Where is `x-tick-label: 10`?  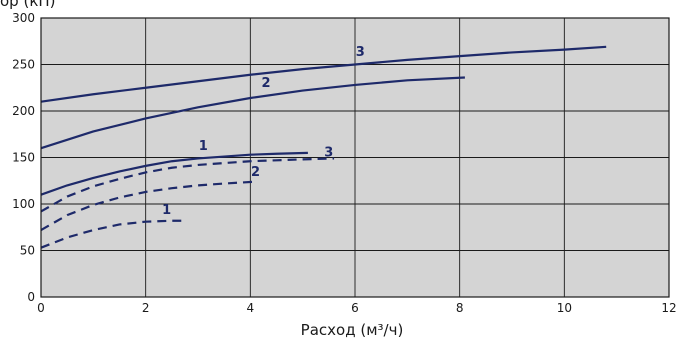 x-tick-label: 10 is located at coordinates (564, 308).